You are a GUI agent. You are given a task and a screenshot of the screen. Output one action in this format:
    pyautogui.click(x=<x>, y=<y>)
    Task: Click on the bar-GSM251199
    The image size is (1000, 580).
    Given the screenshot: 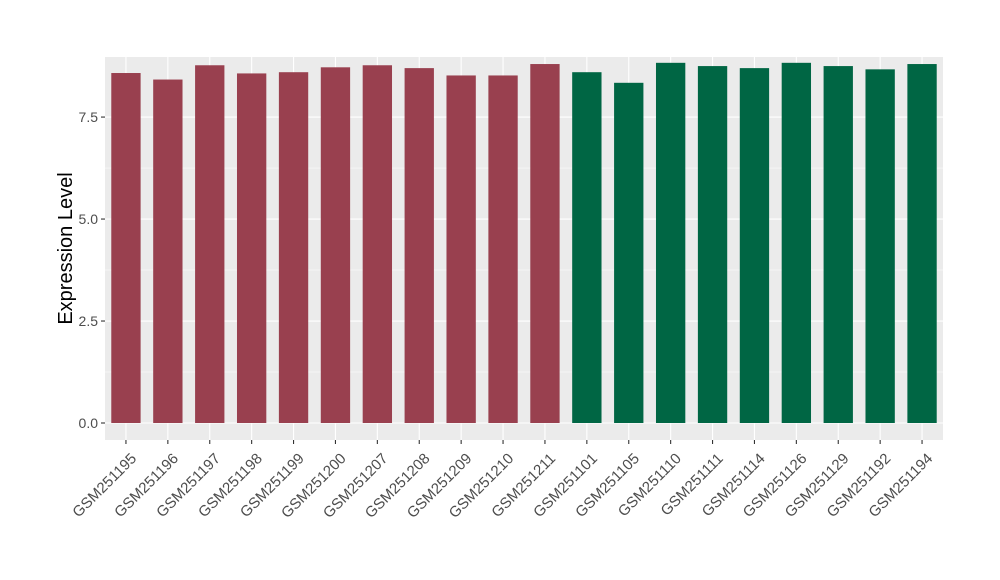 What is the action you would take?
    pyautogui.click(x=293, y=247)
    